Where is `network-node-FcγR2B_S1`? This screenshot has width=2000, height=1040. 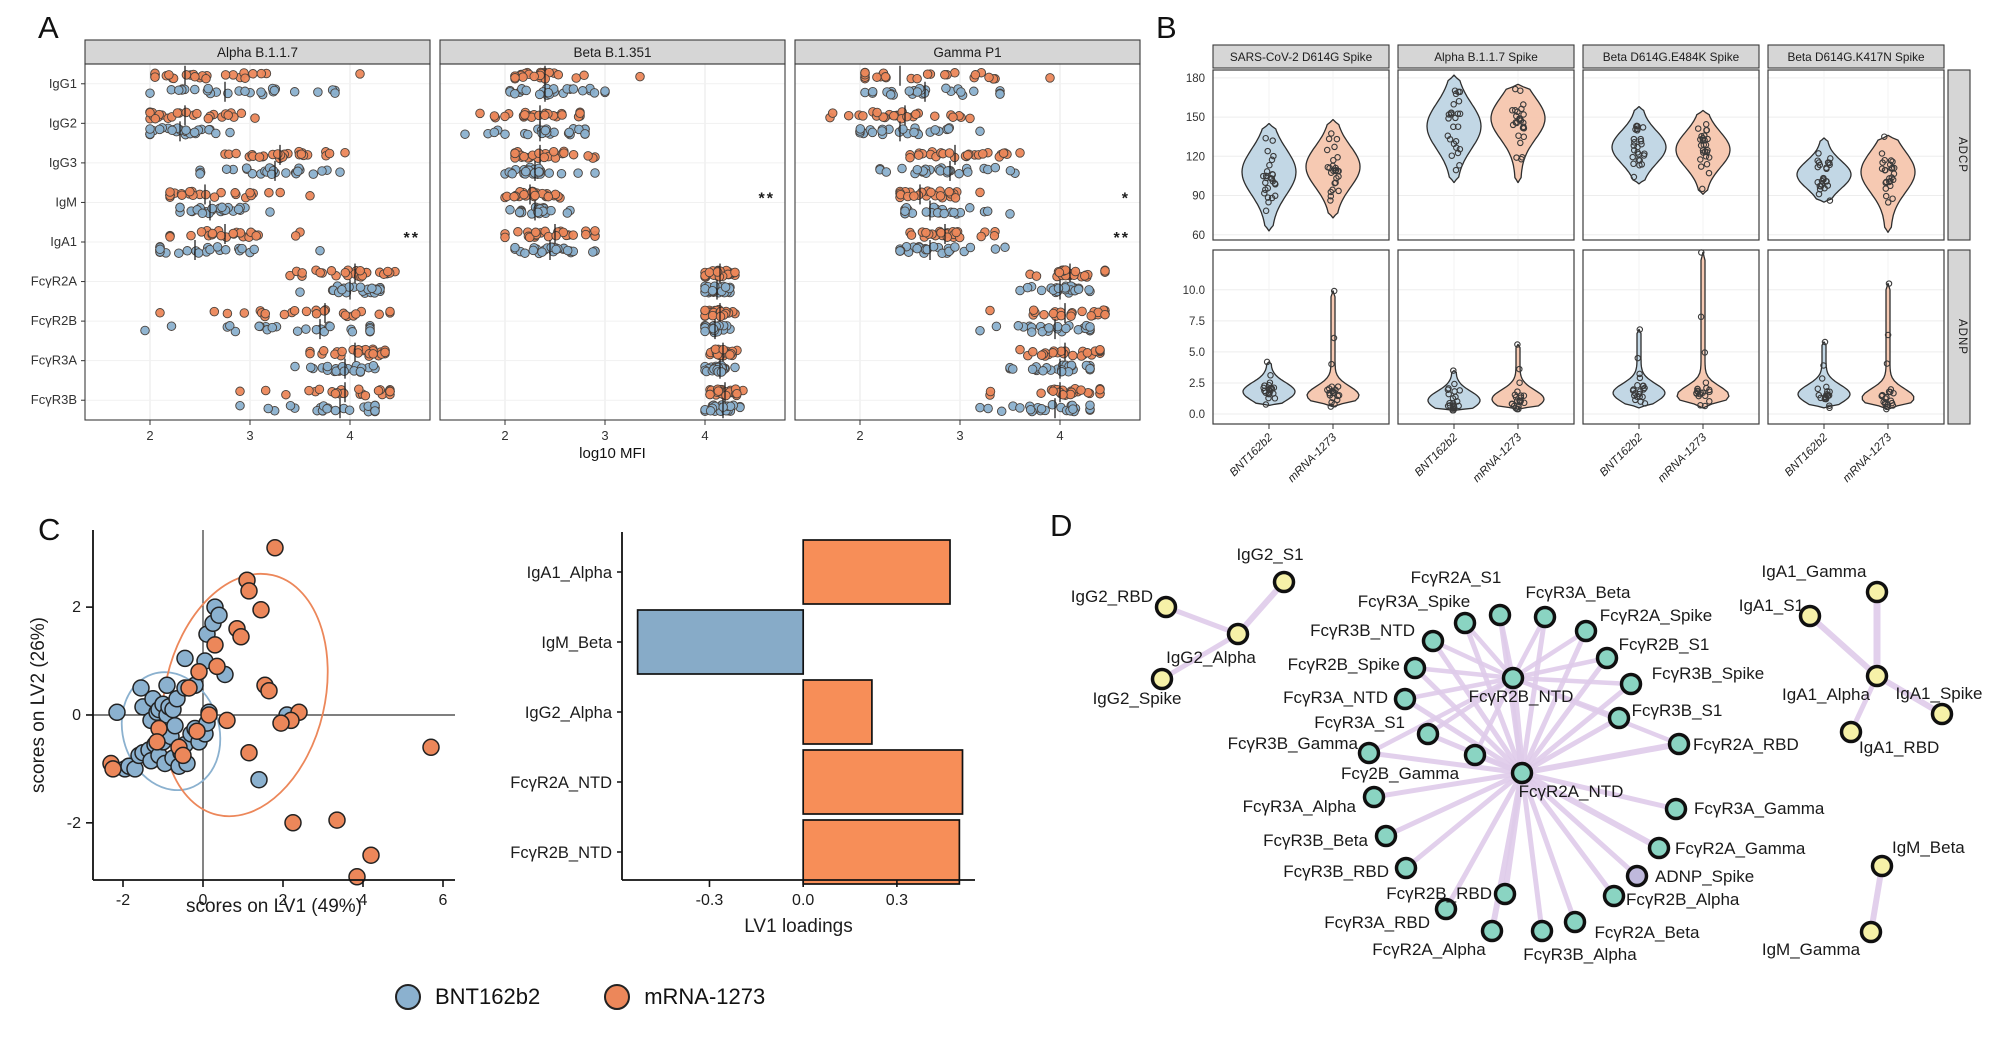 network-node-FcγR2B_S1 is located at coordinates (1607, 658).